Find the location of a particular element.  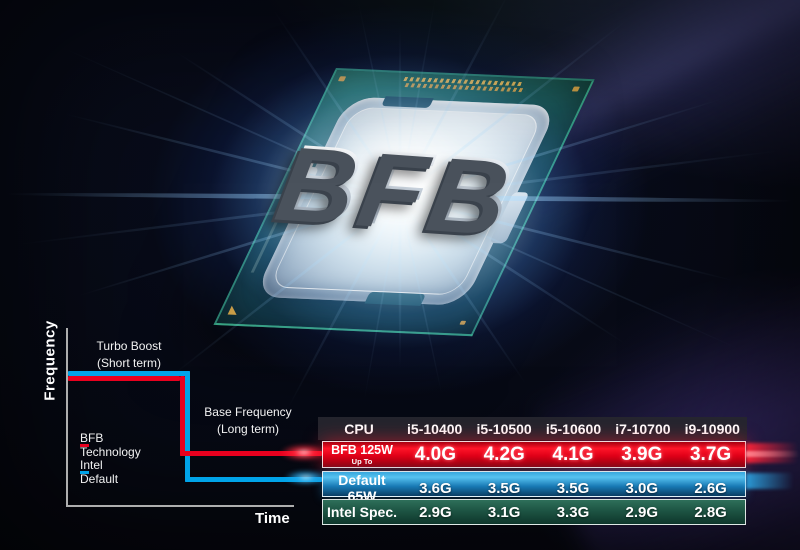

header-cell-model: i9-10900 is located at coordinates (712, 428).